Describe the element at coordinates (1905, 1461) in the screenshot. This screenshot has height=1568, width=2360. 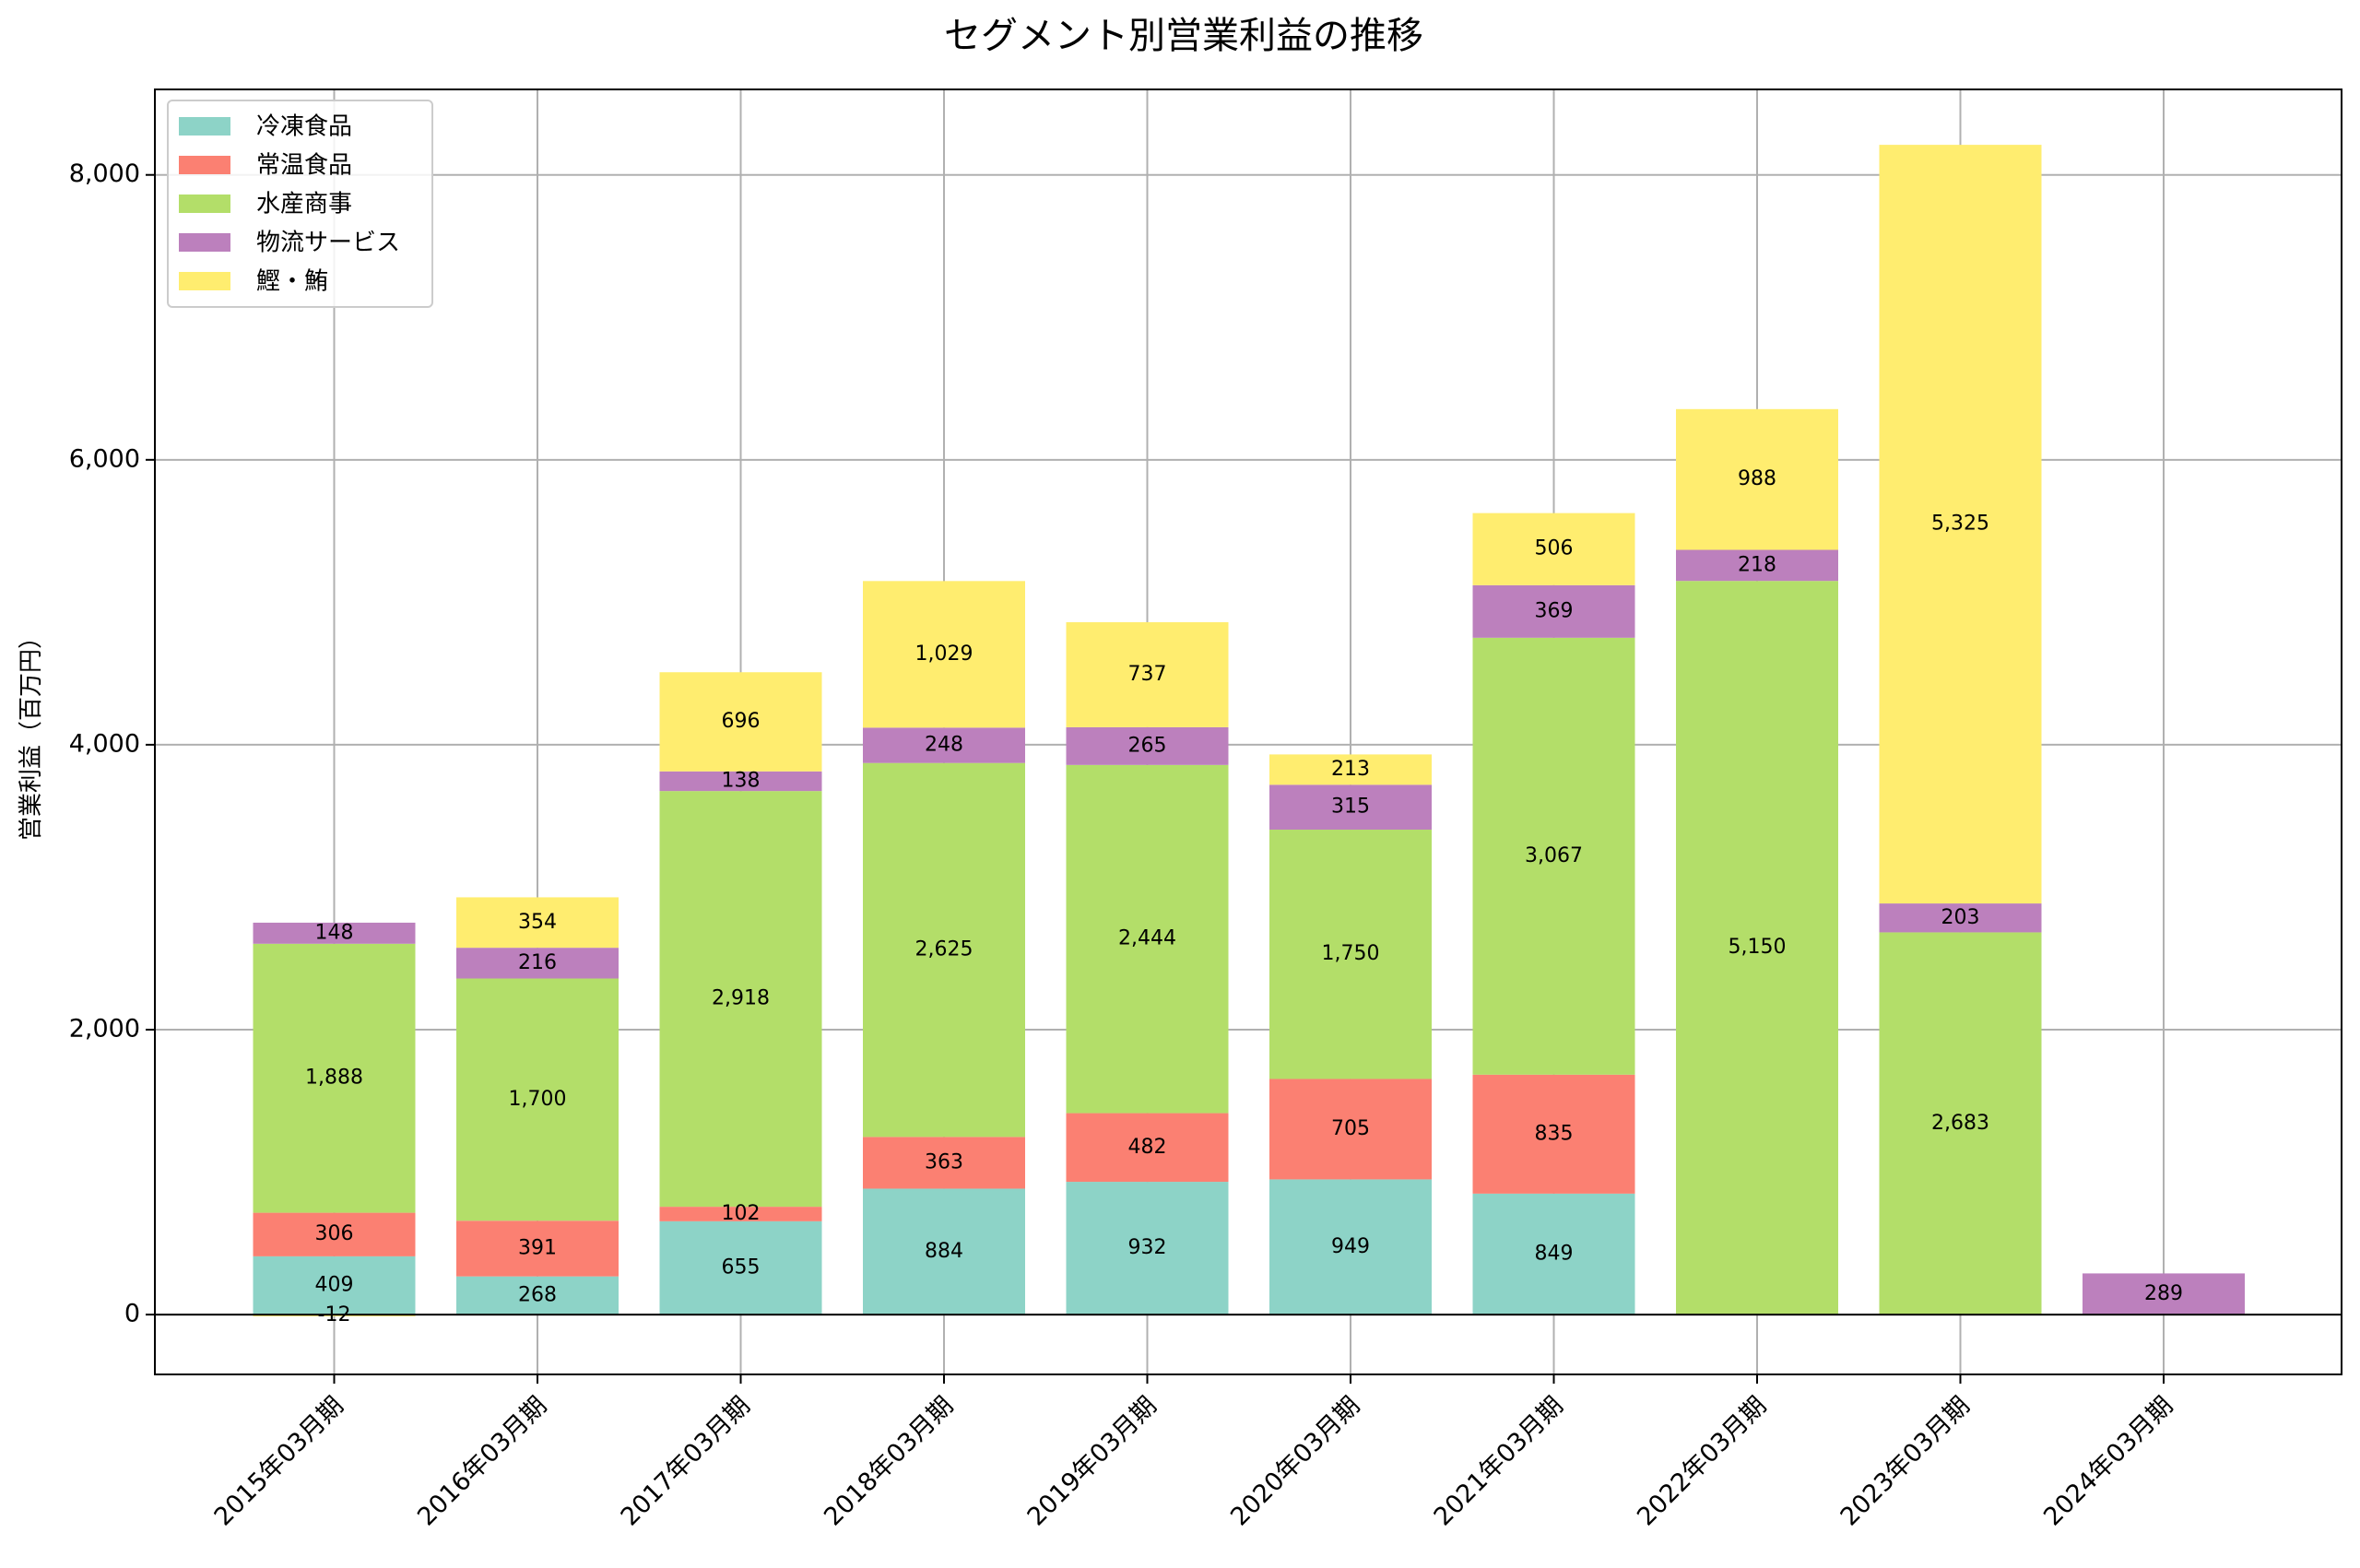
I see `x-tick-label: 2023年03月期` at that location.